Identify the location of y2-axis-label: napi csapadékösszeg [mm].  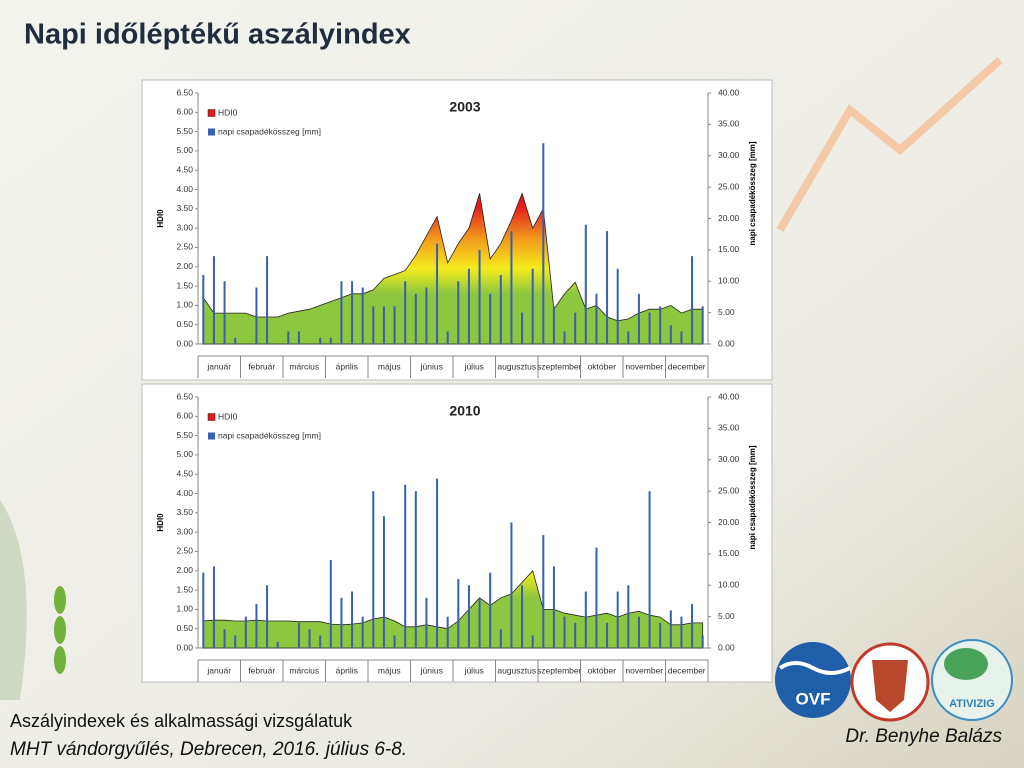
(752, 193).